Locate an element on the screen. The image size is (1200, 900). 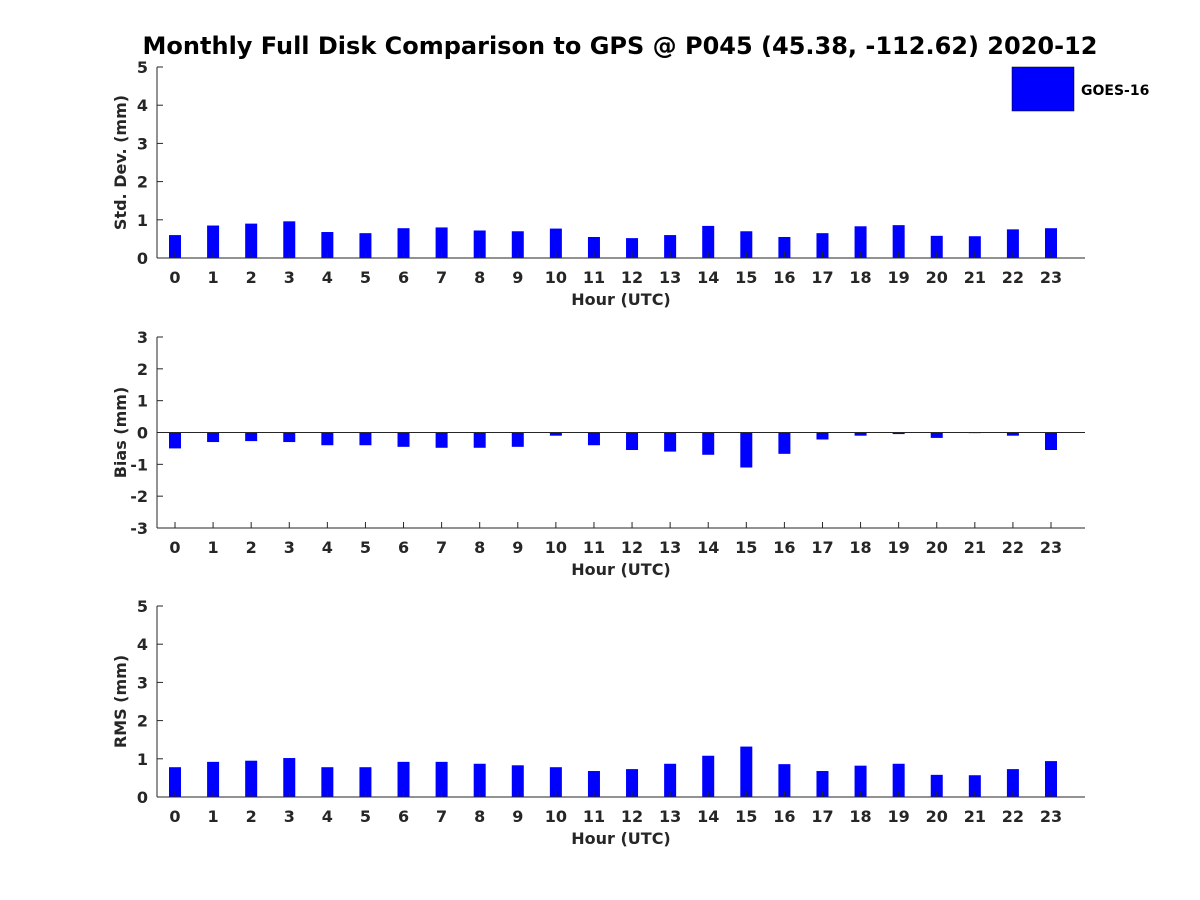
rms-x-tick-label: 20 is located at coordinates (937, 816).